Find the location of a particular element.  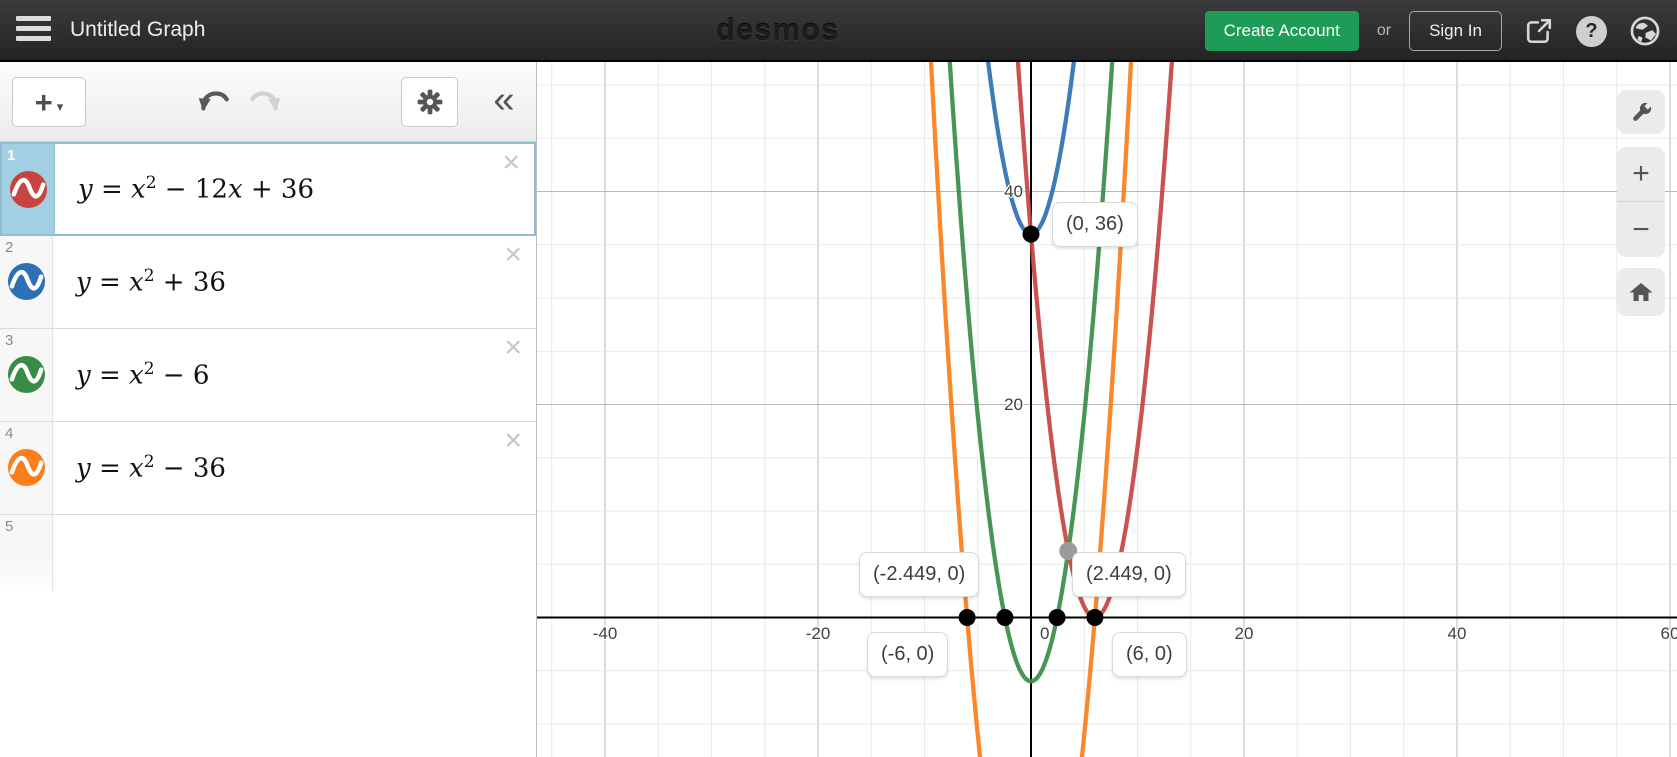

redo-button is located at coordinates (265, 102).